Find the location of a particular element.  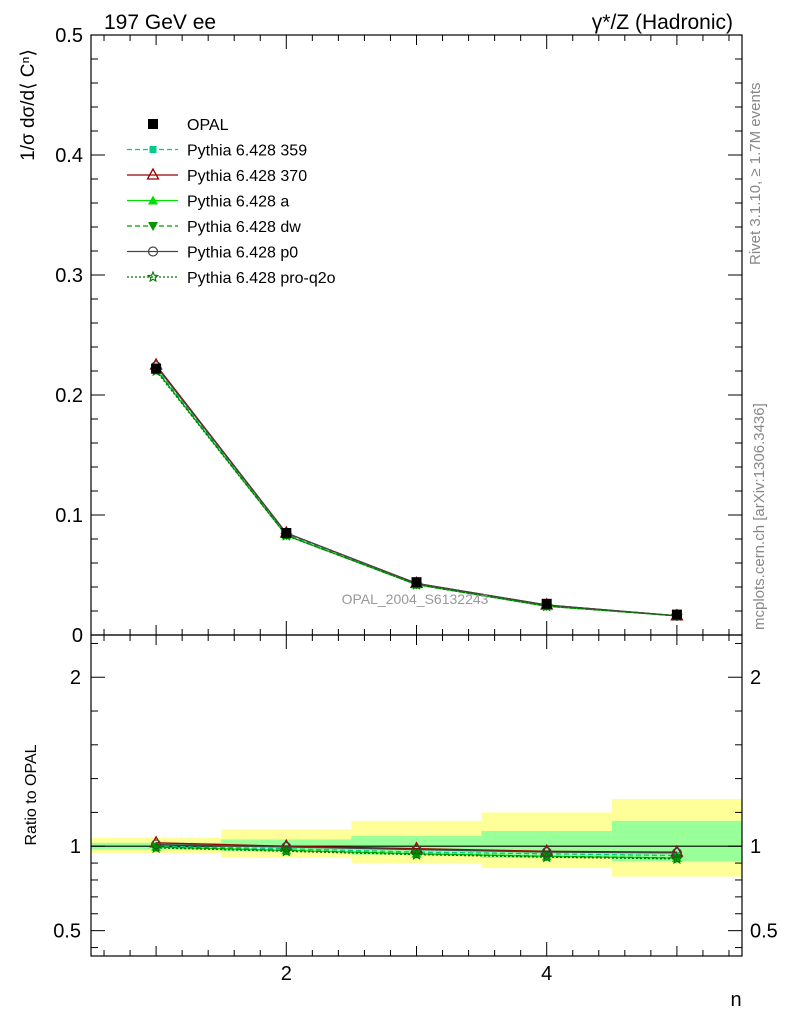

legend-label-4: Pythia 6.428 dw is located at coordinates (244, 227).